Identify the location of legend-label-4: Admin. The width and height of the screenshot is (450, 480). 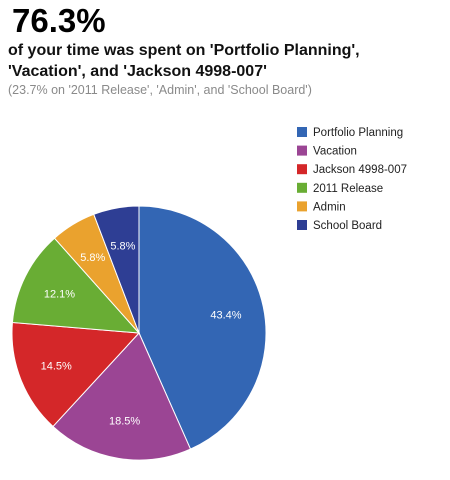
(329, 207).